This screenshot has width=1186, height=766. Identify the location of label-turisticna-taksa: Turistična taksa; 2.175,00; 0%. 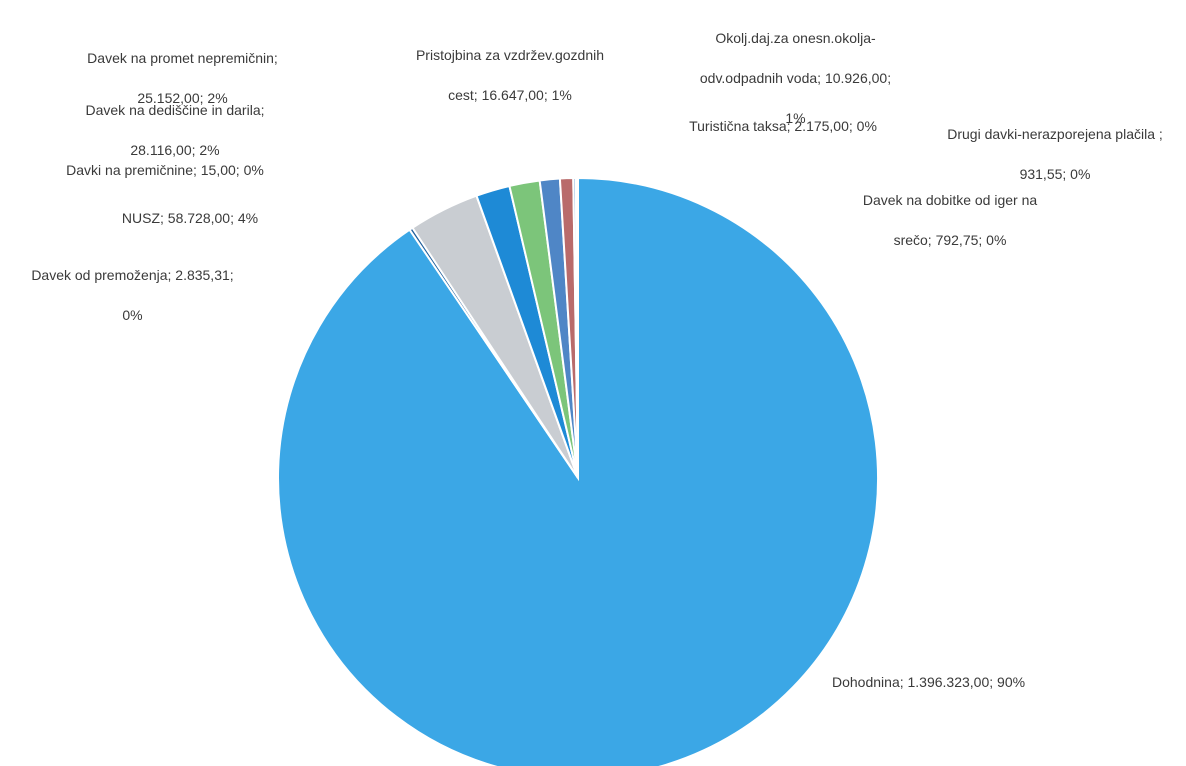
(783, 126).